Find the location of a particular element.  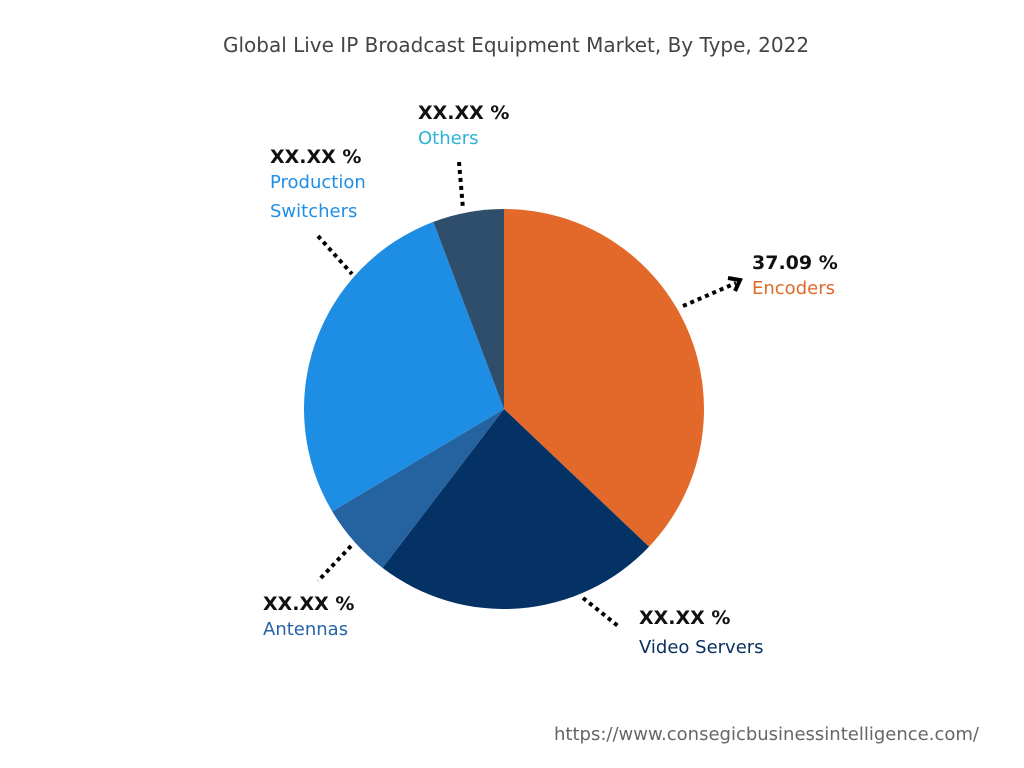

leader-others is located at coordinates (461, 185).